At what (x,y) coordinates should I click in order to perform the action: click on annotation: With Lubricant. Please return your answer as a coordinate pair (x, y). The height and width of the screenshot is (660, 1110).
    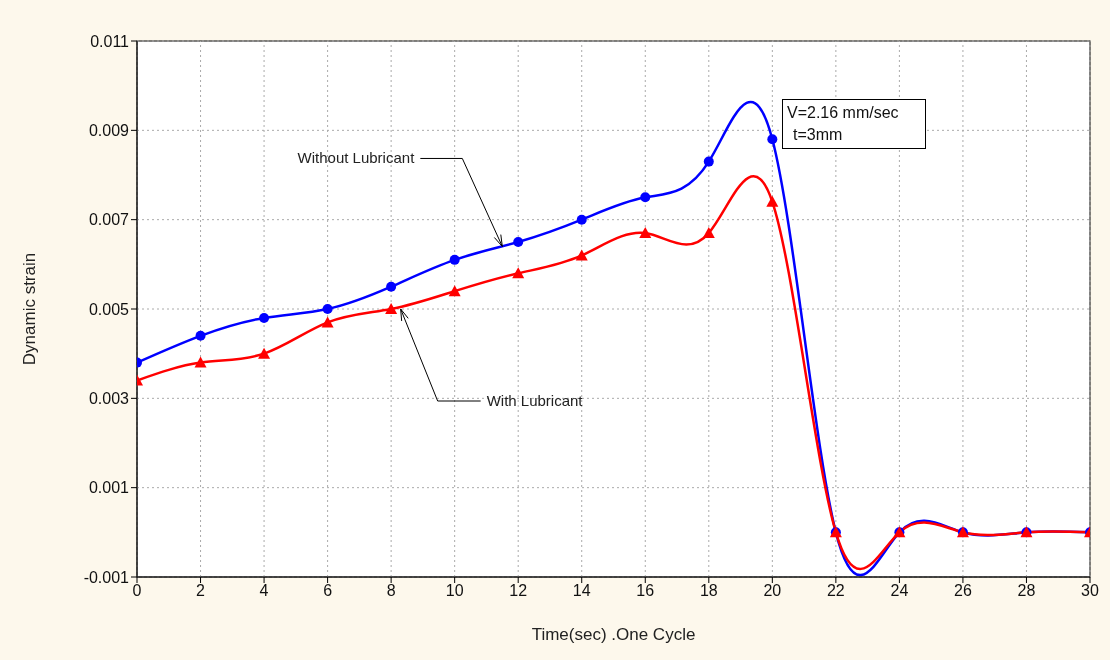
    Looking at the image, I should click on (535, 400).